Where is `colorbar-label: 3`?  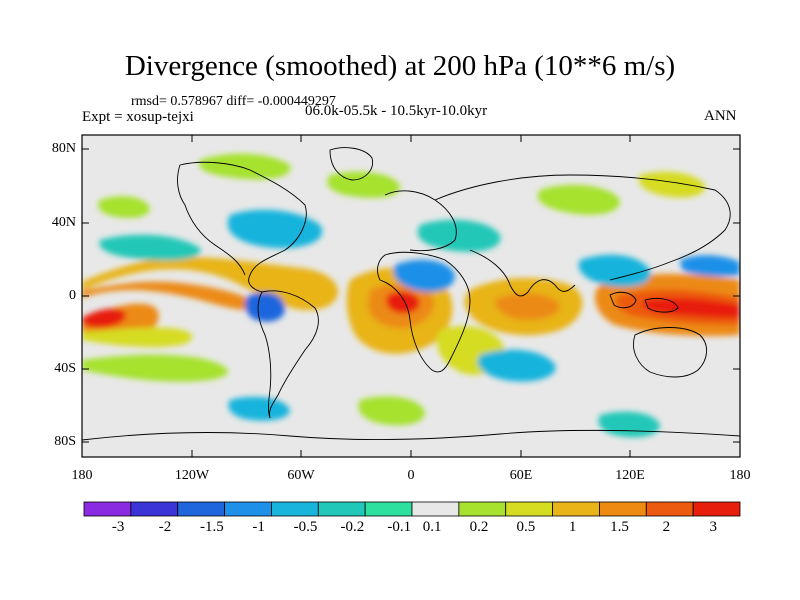 colorbar-label: 3 is located at coordinates (713, 527).